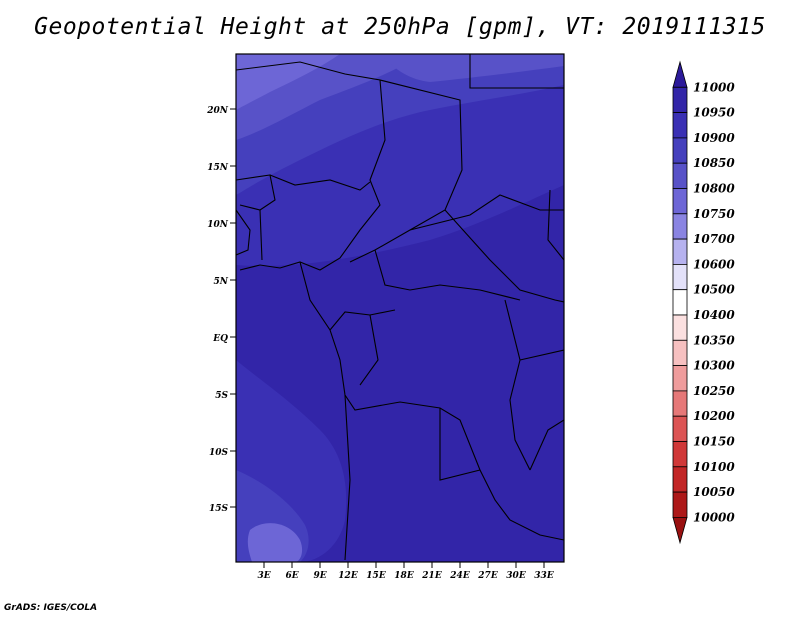  What do you see at coordinates (221, 282) in the screenshot?
I see `lat-label: 5N` at bounding box center [221, 282].